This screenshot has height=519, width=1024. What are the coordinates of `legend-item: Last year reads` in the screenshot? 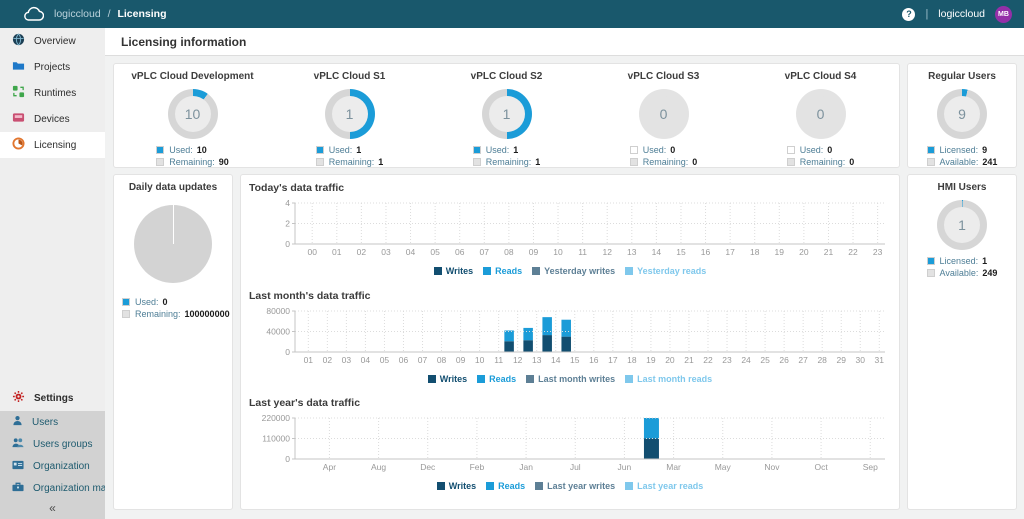 It's located at (664, 486).